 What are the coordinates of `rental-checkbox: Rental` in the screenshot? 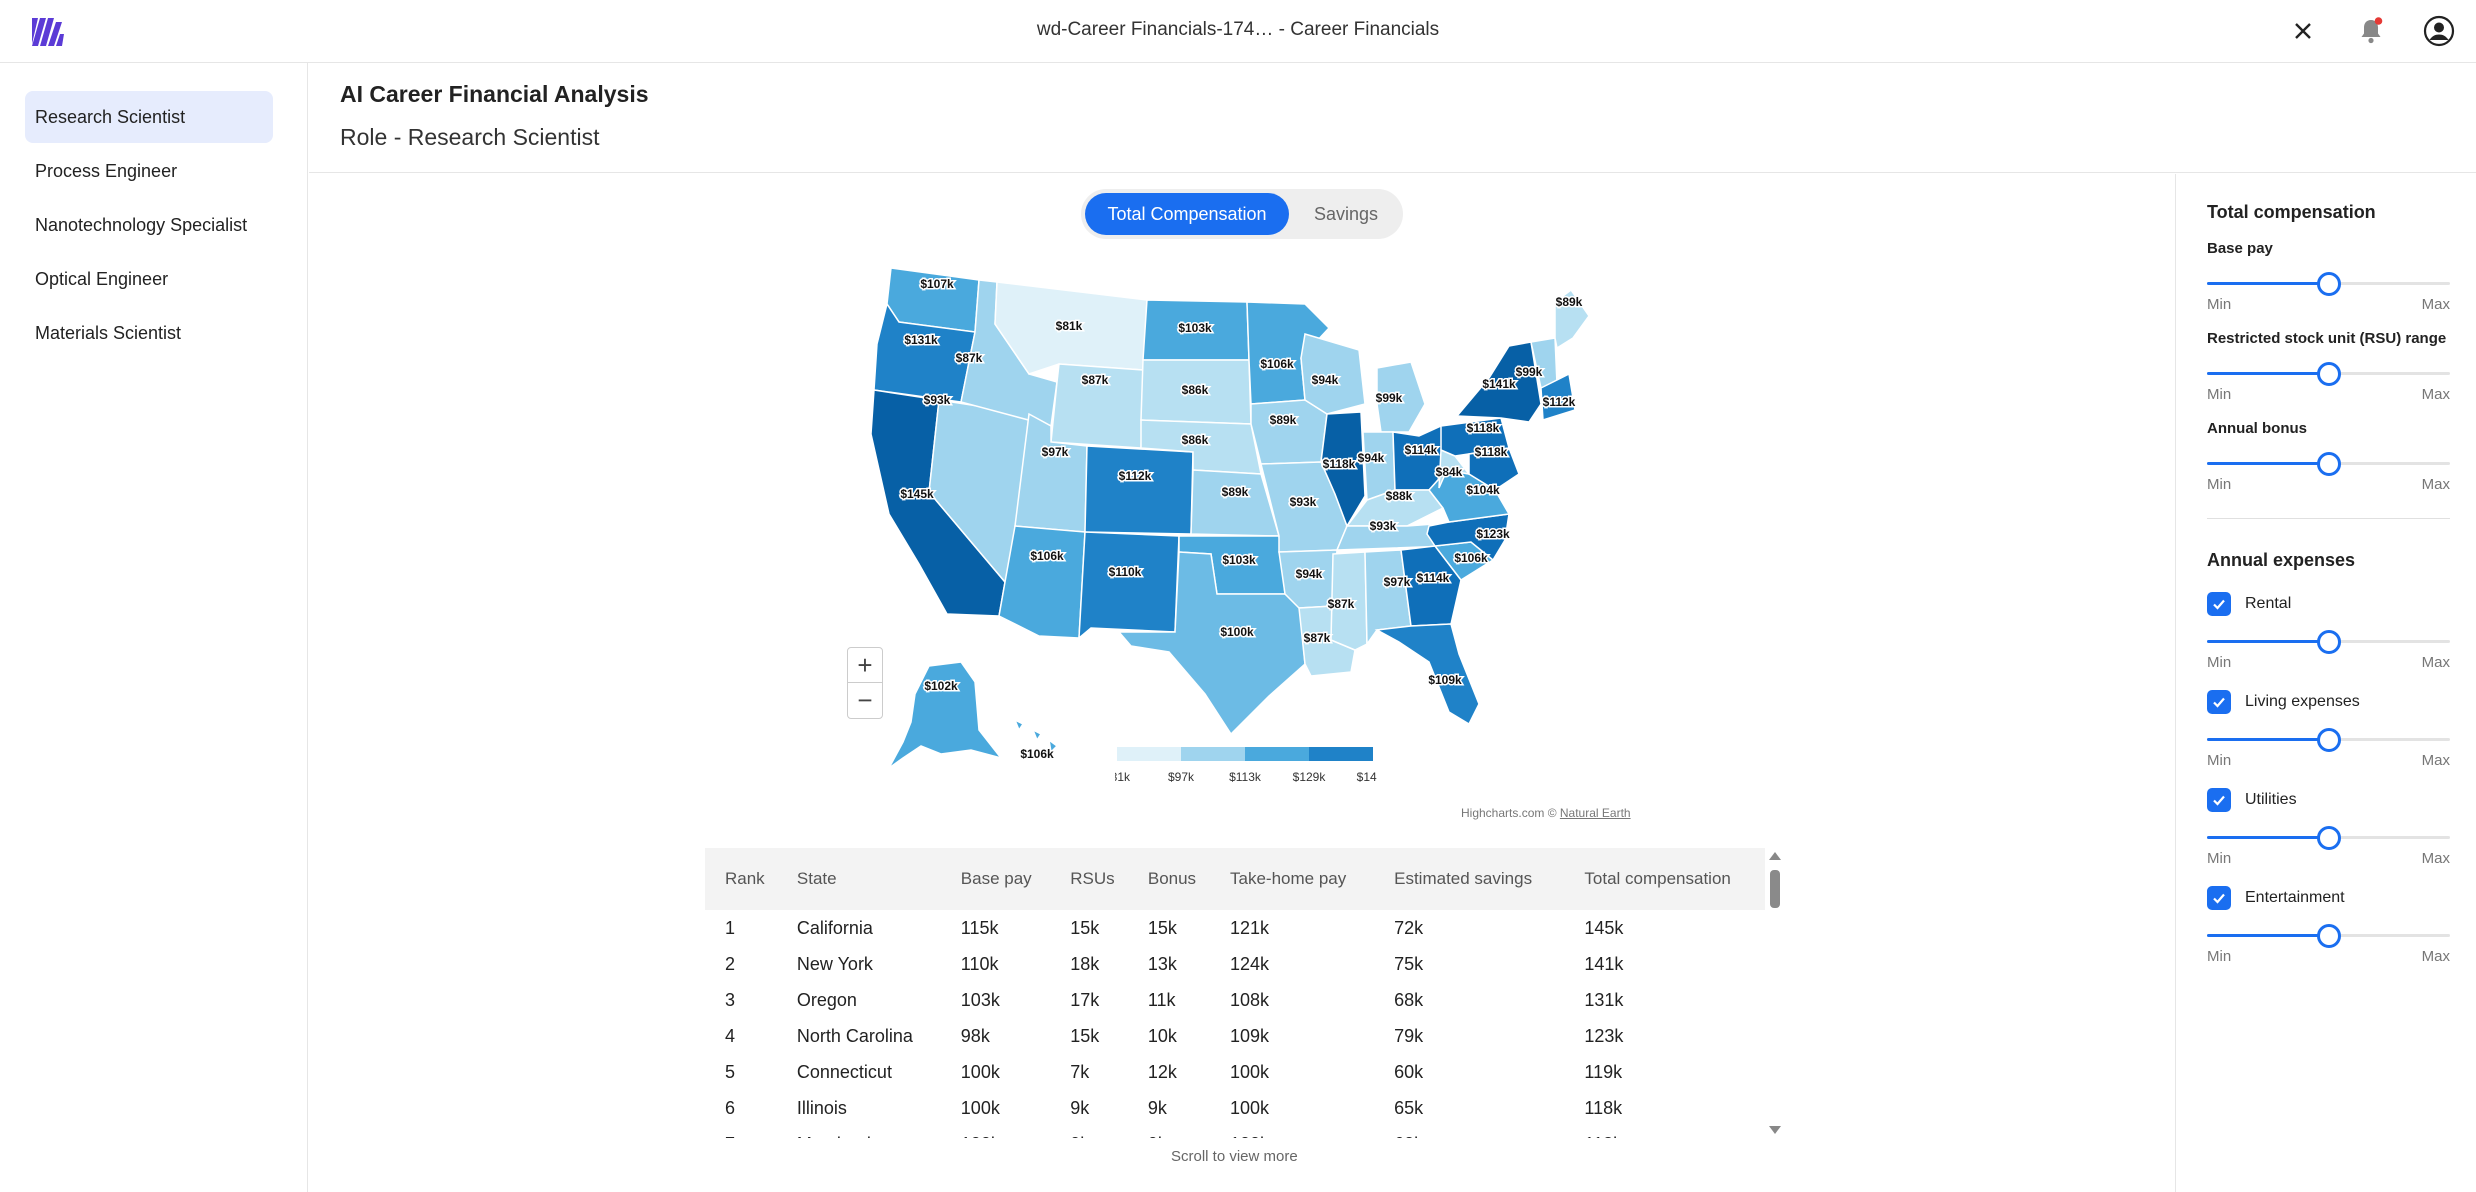 It's located at (2249, 604).